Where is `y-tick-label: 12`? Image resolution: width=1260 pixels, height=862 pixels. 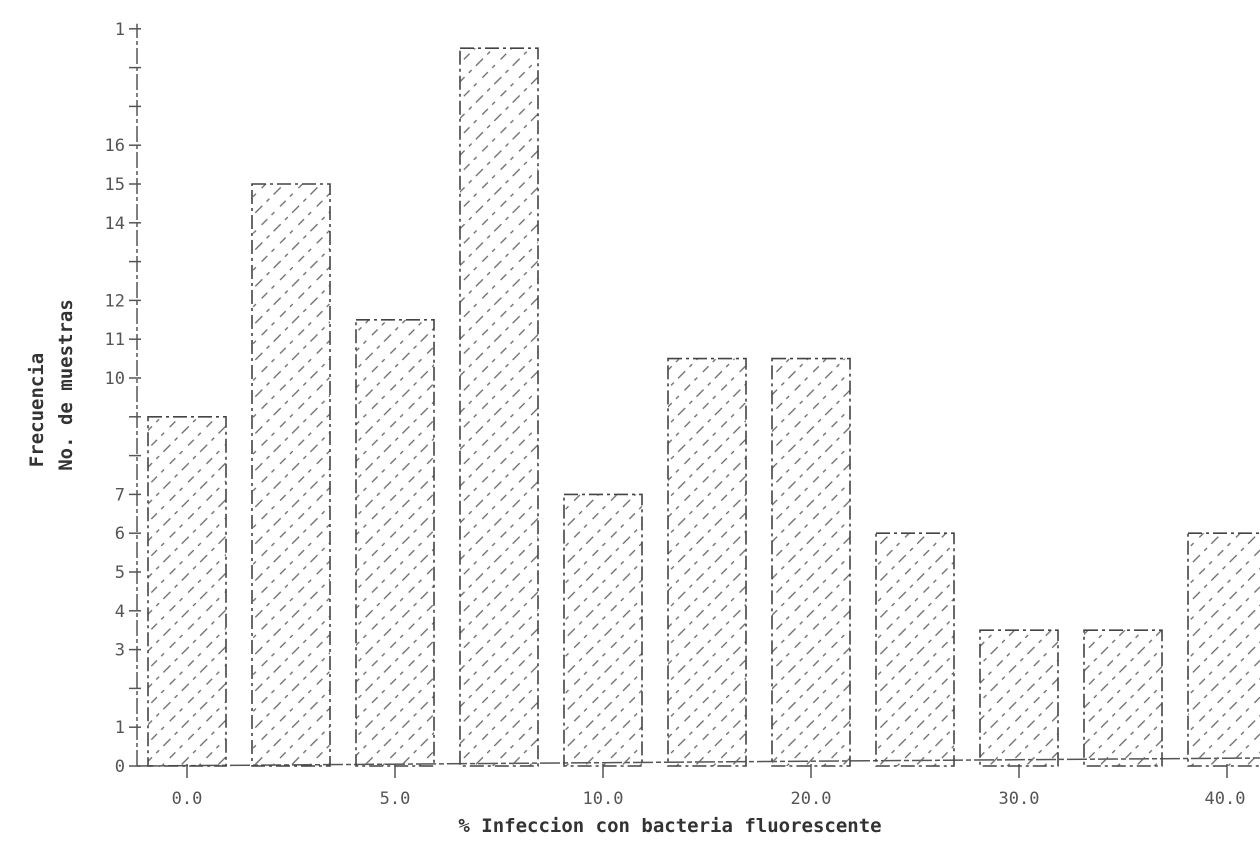
y-tick-label: 12 is located at coordinates (115, 301).